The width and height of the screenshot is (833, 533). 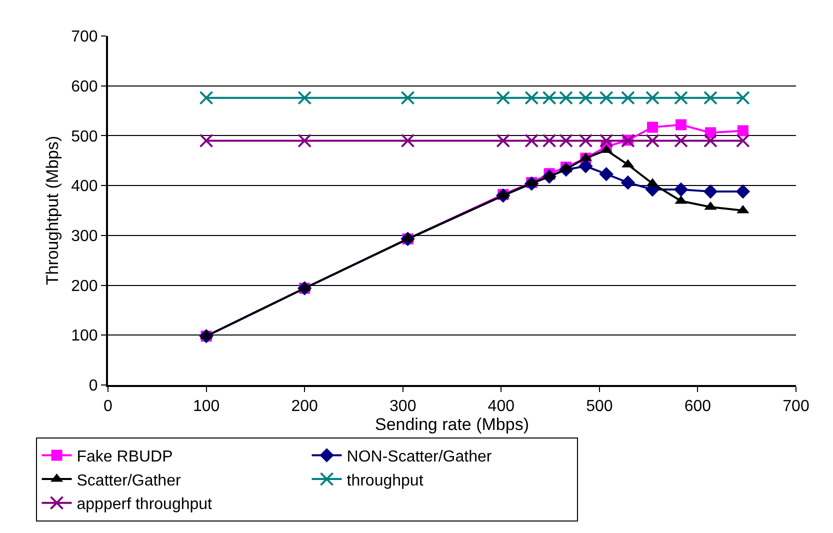 I want to click on y-tick-label: 600, so click(x=84, y=87).